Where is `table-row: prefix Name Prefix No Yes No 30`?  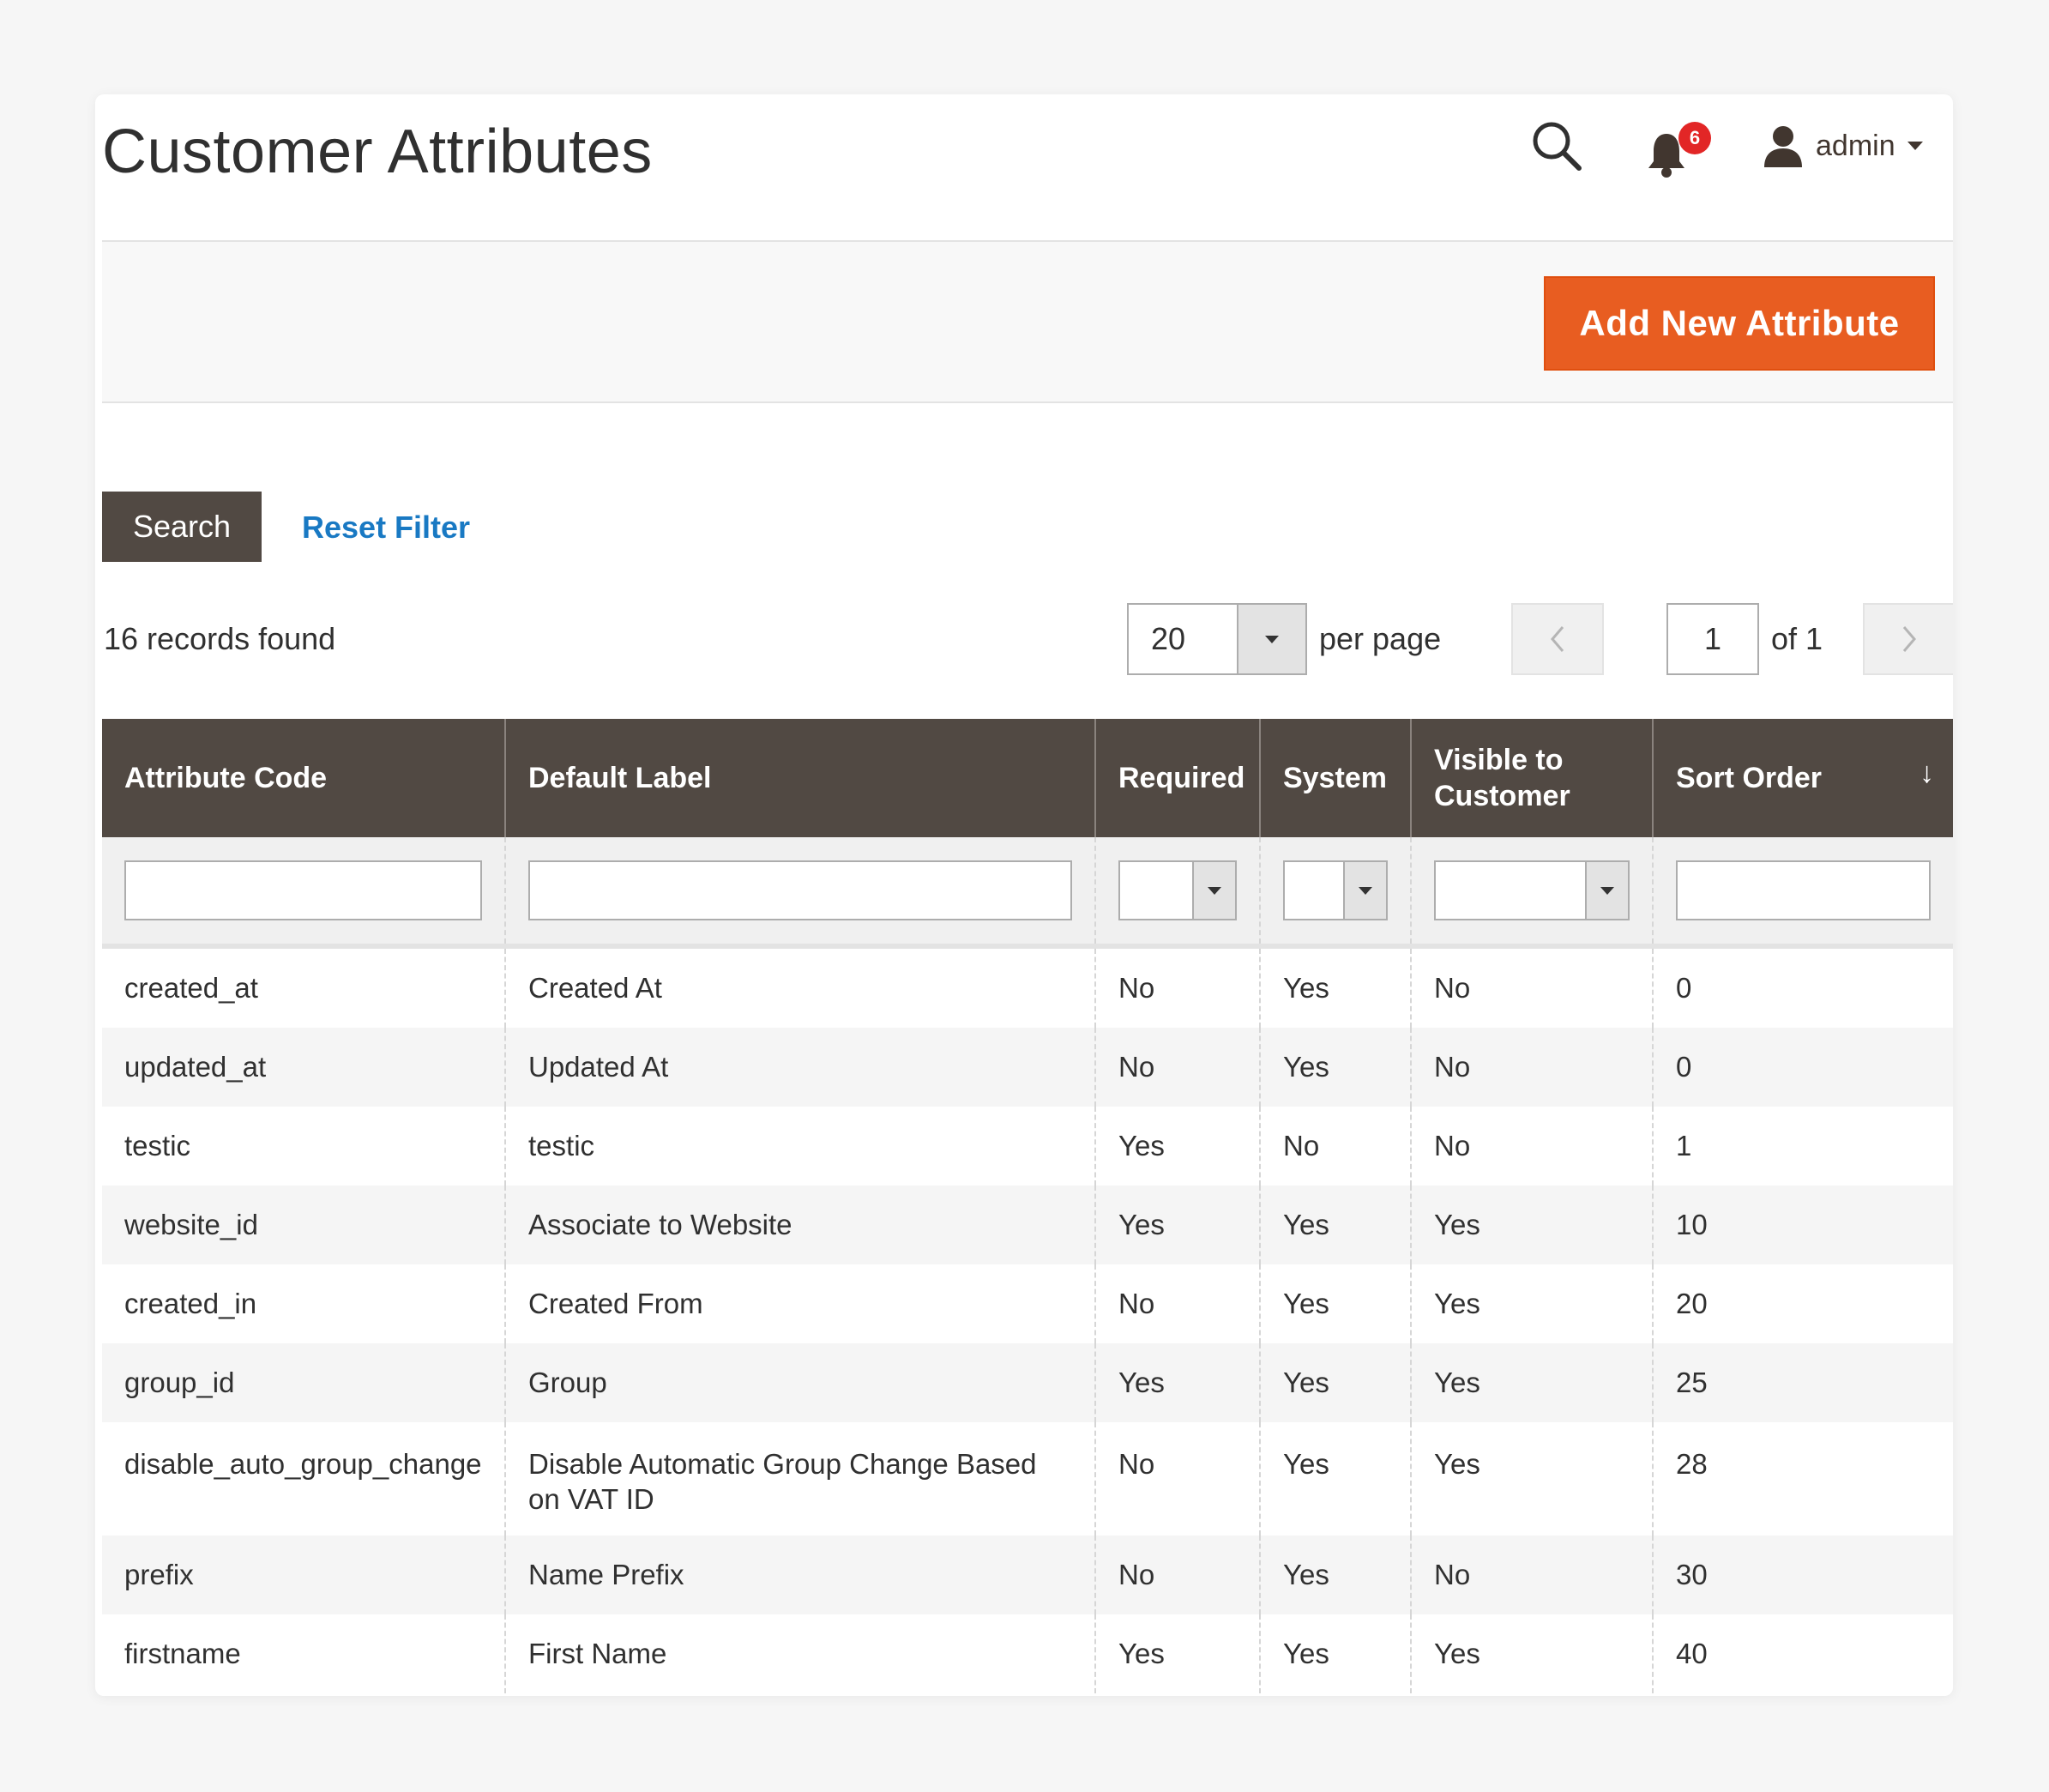 table-row: prefix Name Prefix No Yes No 30 is located at coordinates (1027, 1575).